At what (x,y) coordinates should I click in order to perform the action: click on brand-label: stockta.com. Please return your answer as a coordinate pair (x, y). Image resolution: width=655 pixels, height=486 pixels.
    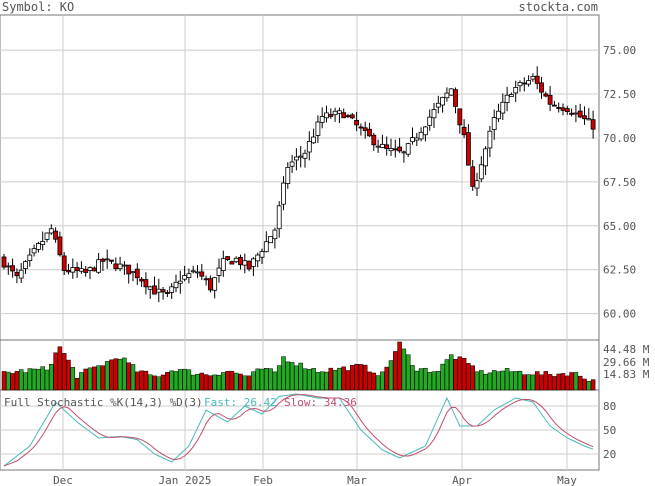
    Looking at the image, I should click on (558, 7).